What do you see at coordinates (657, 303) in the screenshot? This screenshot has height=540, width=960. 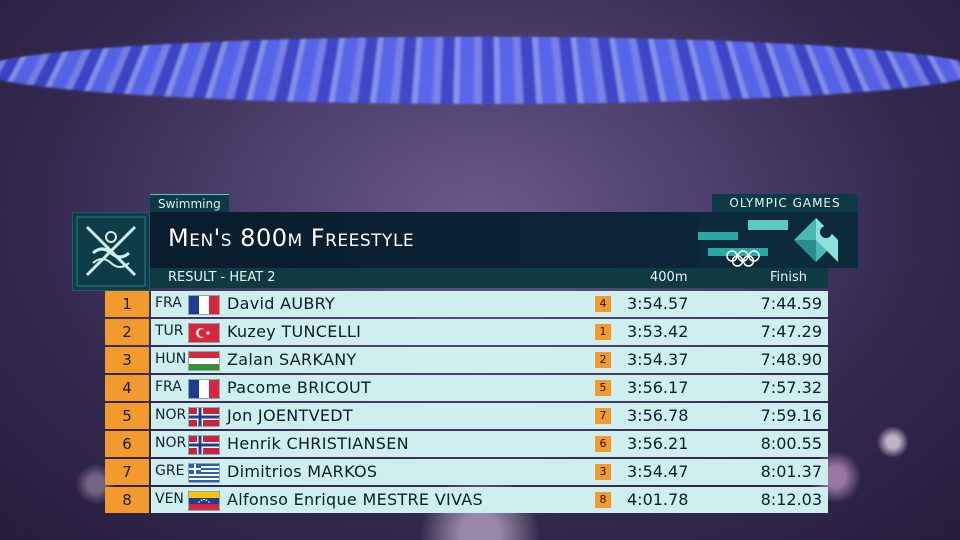 I see `split-time: 3:54.57` at bounding box center [657, 303].